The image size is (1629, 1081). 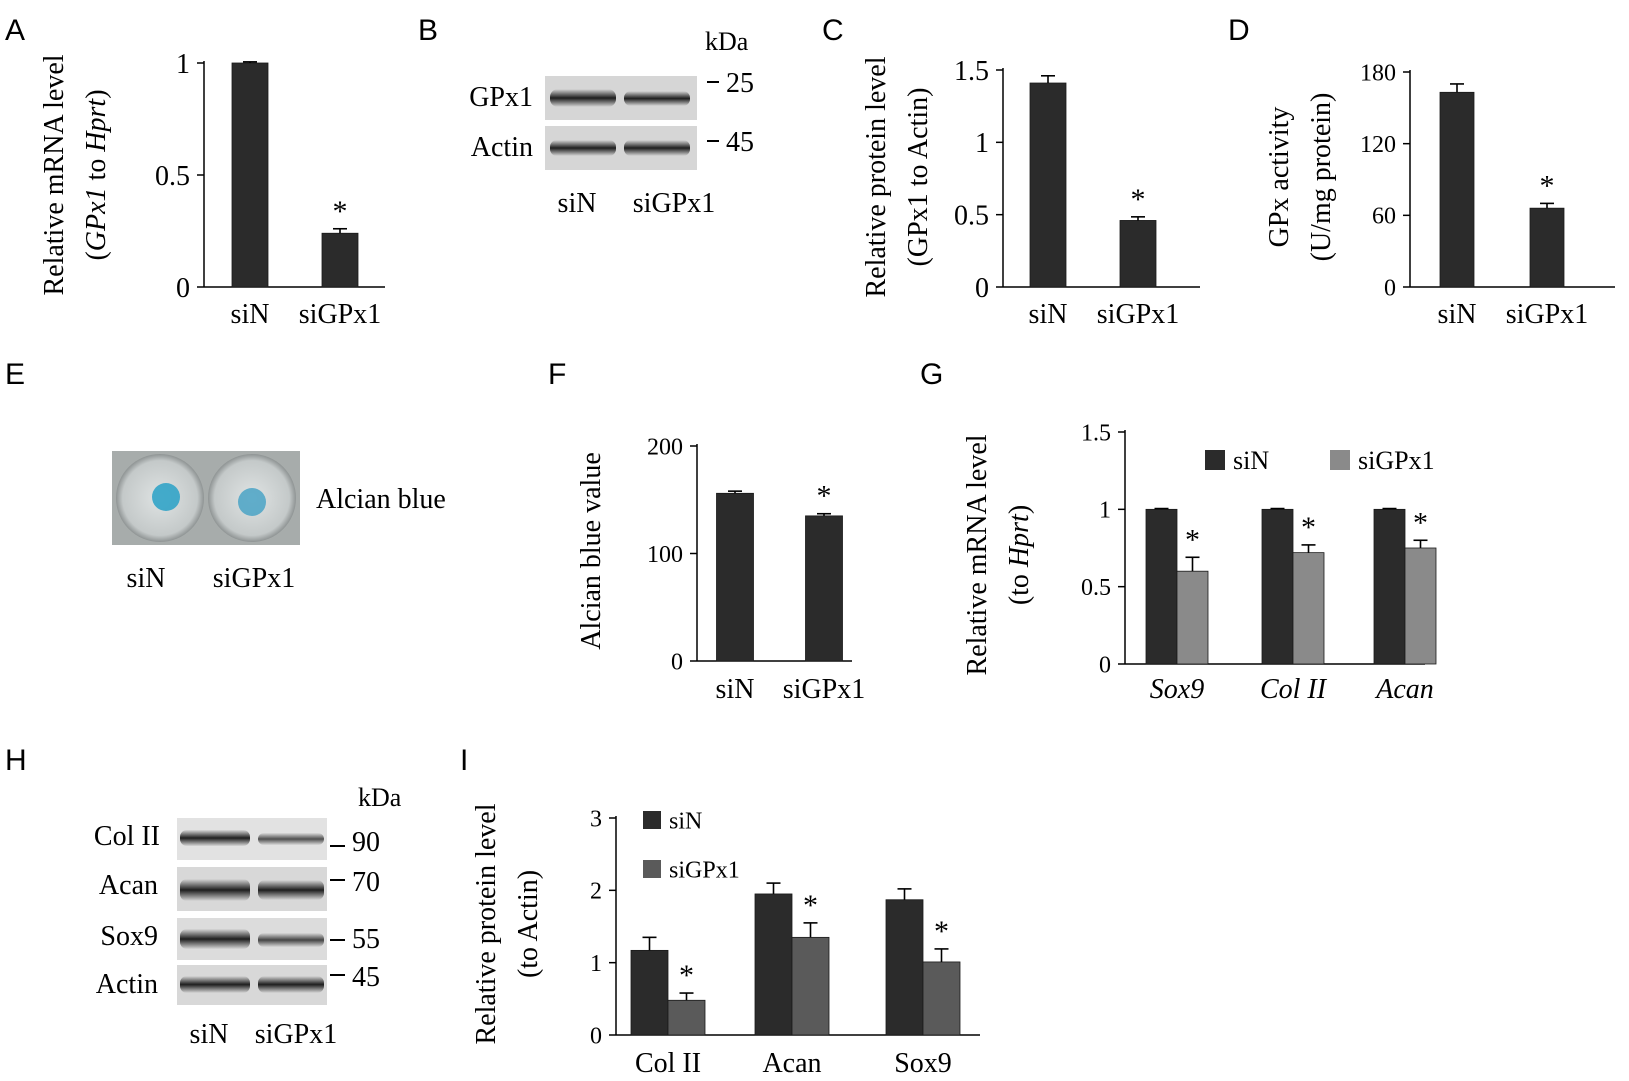 What do you see at coordinates (583, 148) in the screenshot?
I see `blot-b-band-actin-sin` at bounding box center [583, 148].